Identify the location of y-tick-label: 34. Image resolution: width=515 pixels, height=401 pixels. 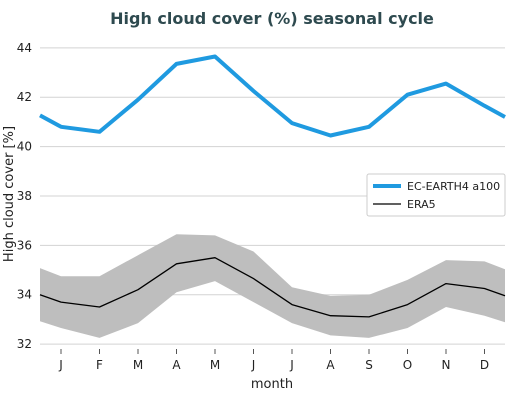
(24, 295).